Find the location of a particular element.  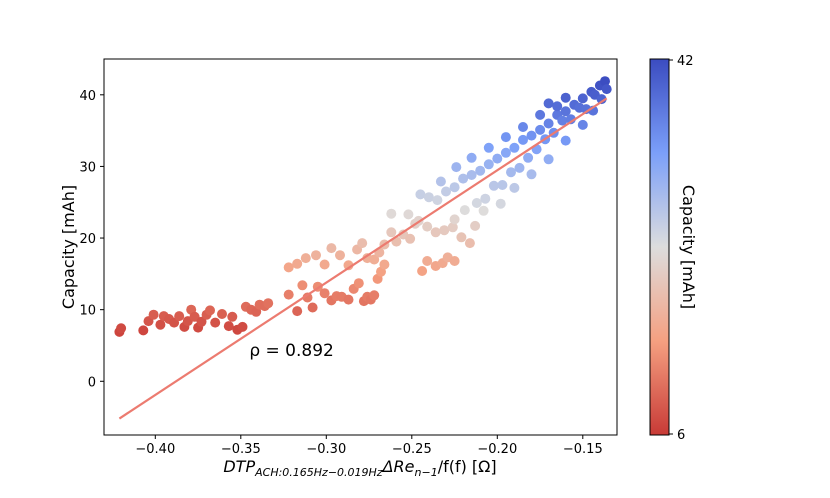

y-tick-label: 30 is located at coordinates (87, 167).